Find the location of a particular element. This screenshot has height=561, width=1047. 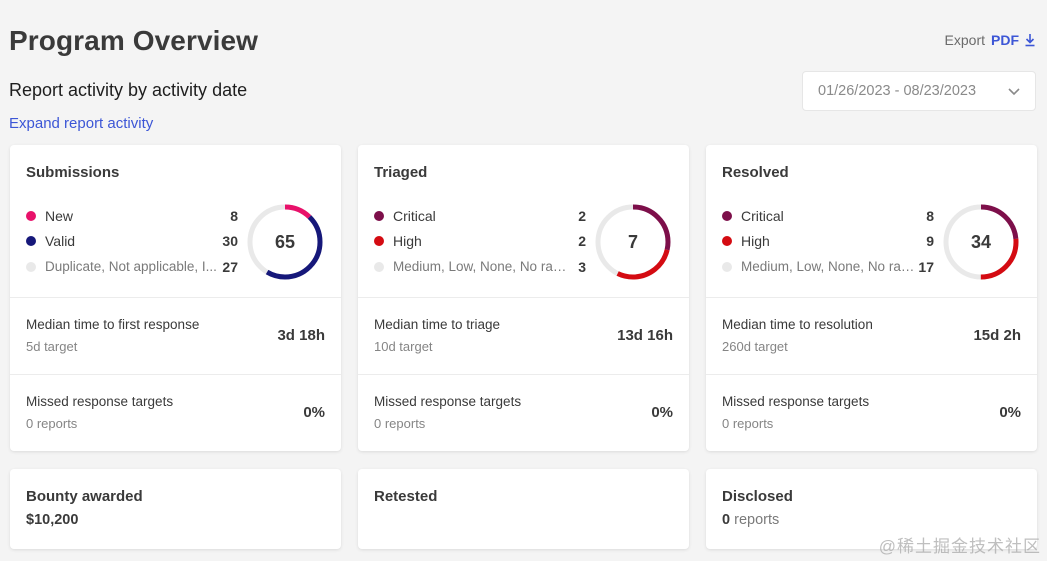

legend-value: 3 is located at coordinates (582, 266).